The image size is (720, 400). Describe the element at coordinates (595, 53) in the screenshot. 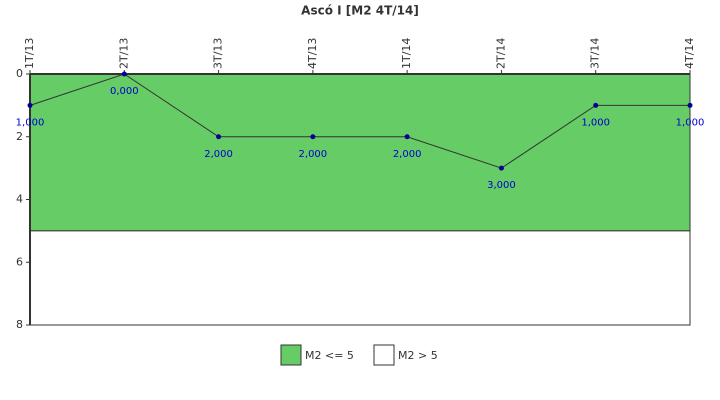

I see `x-tick-label: 3T/14` at that location.